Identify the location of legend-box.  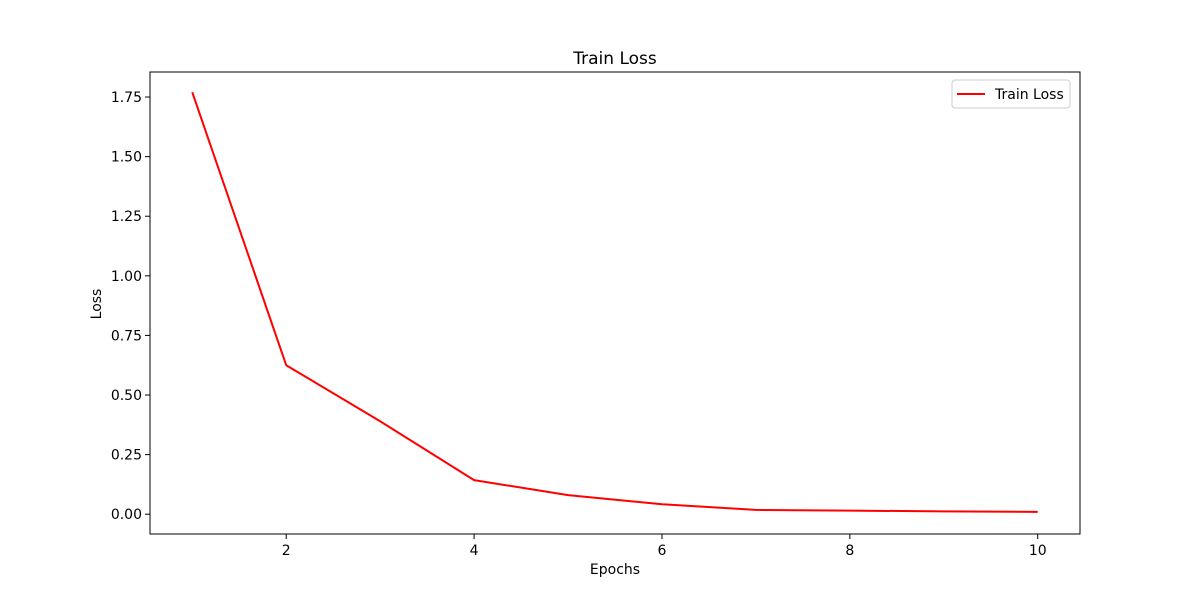
(1011, 94).